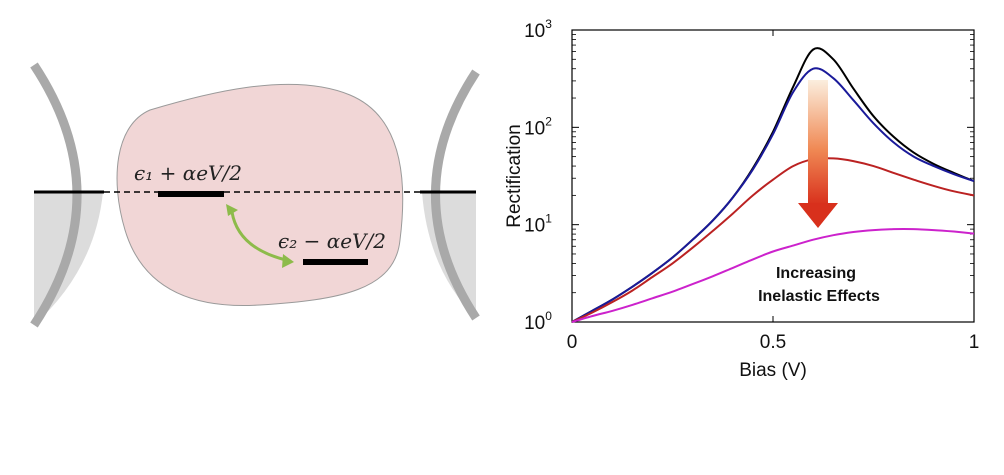 This screenshot has height=475, width=1004. I want to click on inelastic-effects-arrow, so click(818, 154).